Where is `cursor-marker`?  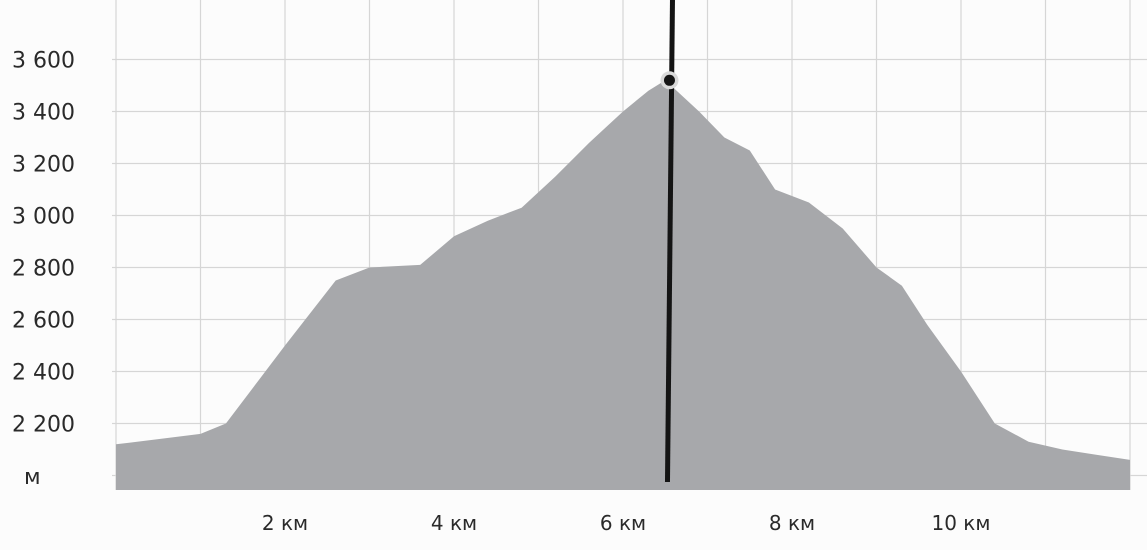
cursor-marker is located at coordinates (669, 80).